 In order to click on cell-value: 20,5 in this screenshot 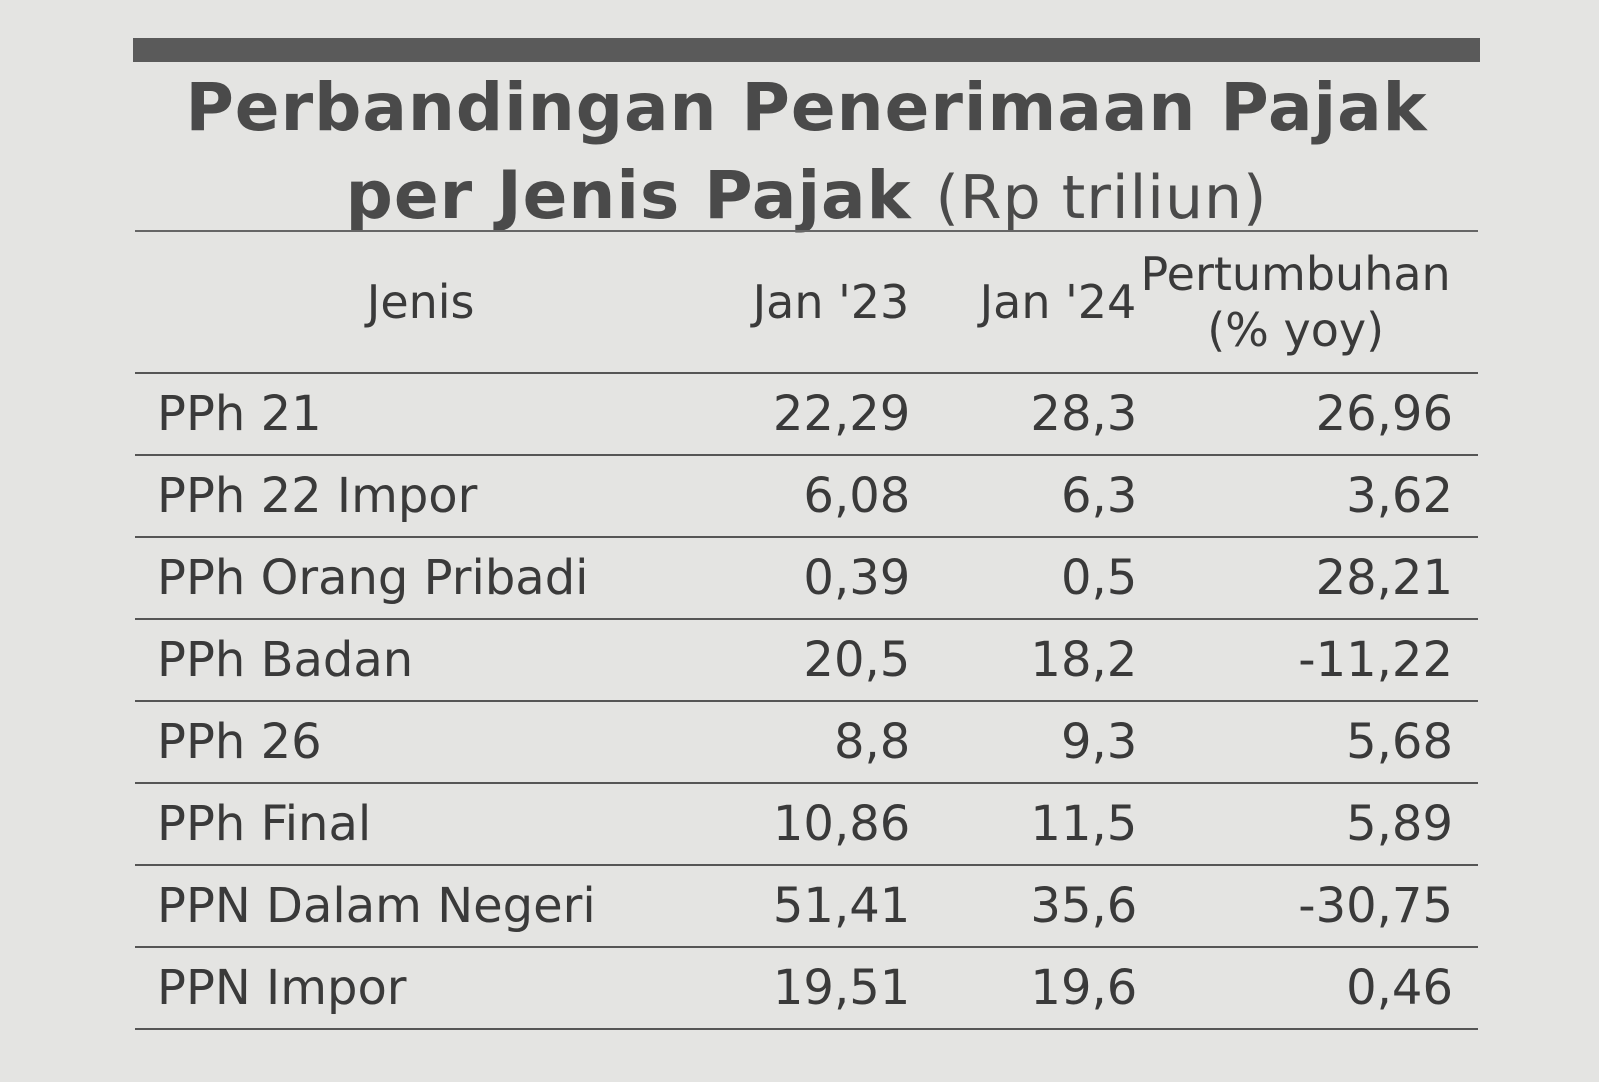, I will do `click(798, 660)`.